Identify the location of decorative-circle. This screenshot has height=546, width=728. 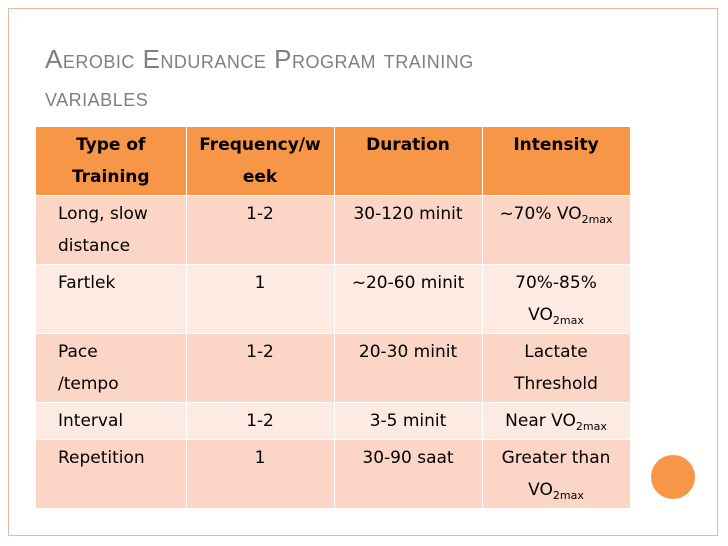
(673, 477).